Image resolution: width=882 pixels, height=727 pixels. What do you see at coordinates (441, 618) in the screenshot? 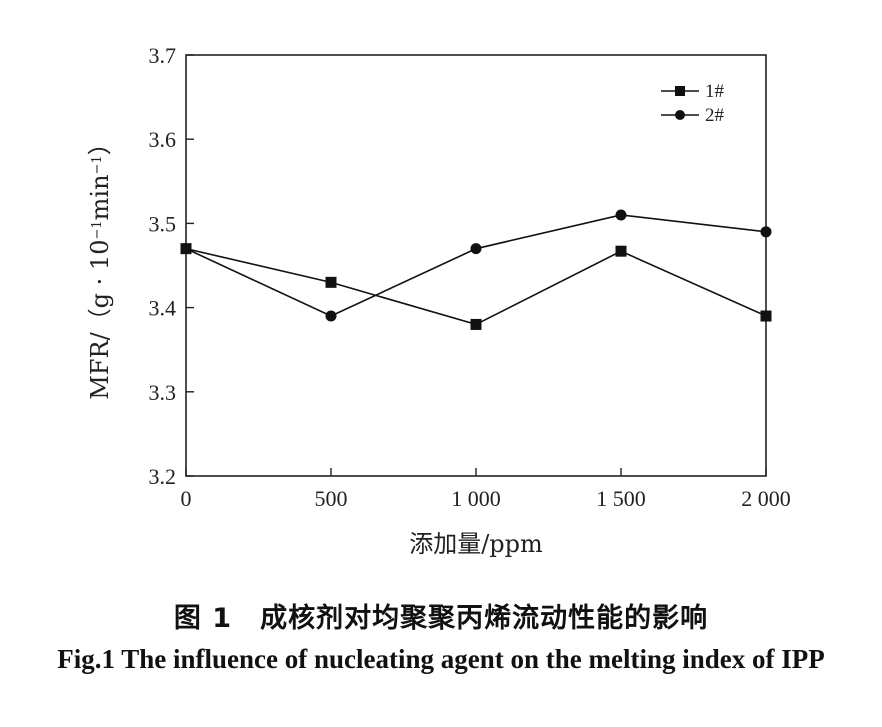
I see `figure-caption-chinese: 图 1 成核剂对均聚聚丙烯流动性能的影响` at bounding box center [441, 618].